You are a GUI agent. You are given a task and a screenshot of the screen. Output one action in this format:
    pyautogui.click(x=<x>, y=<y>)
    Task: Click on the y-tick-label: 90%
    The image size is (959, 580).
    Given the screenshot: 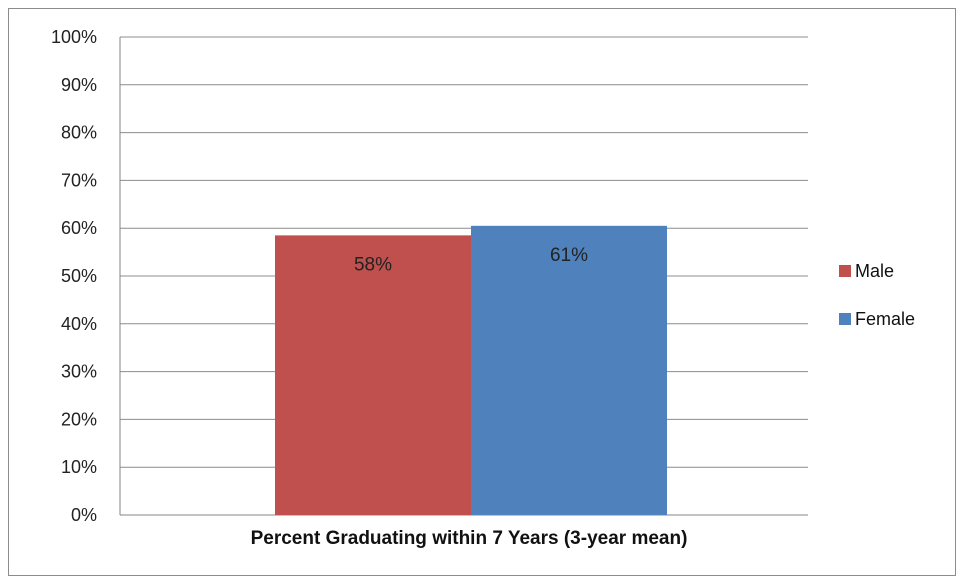 What is the action you would take?
    pyautogui.click(x=79, y=85)
    